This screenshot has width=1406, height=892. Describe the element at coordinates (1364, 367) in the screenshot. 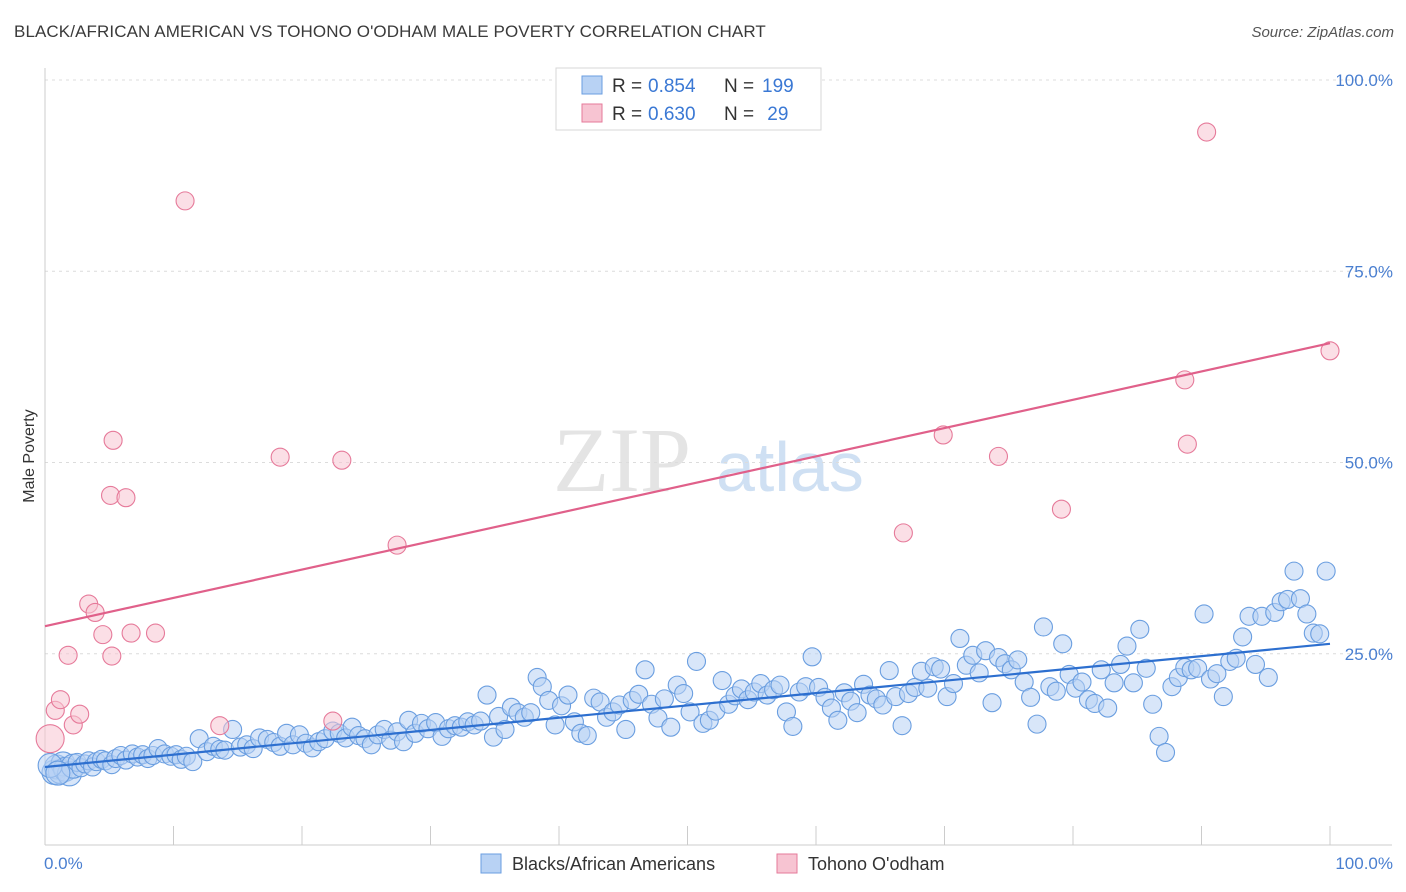

I see `y-tick-labels: 25.0% 50.0% 75.0% 100.0%` at that location.